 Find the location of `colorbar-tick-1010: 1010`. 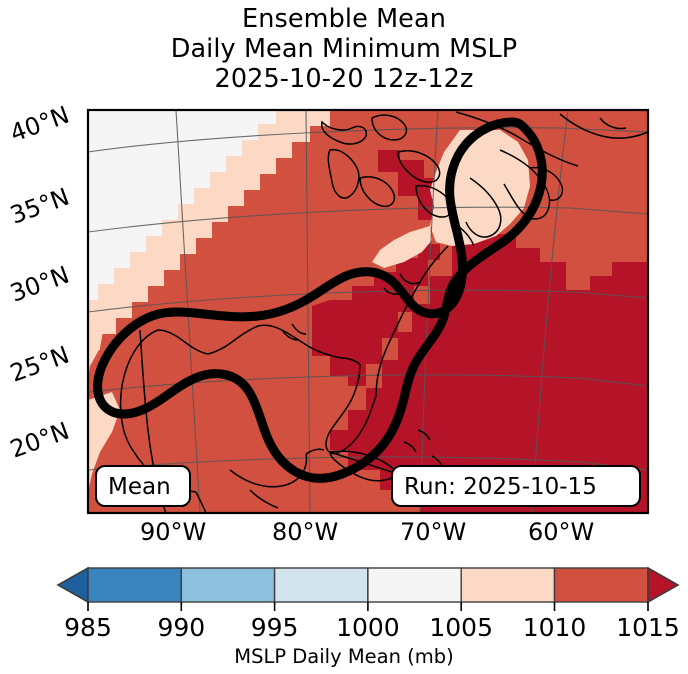

colorbar-tick-1010: 1010 is located at coordinates (555, 627).